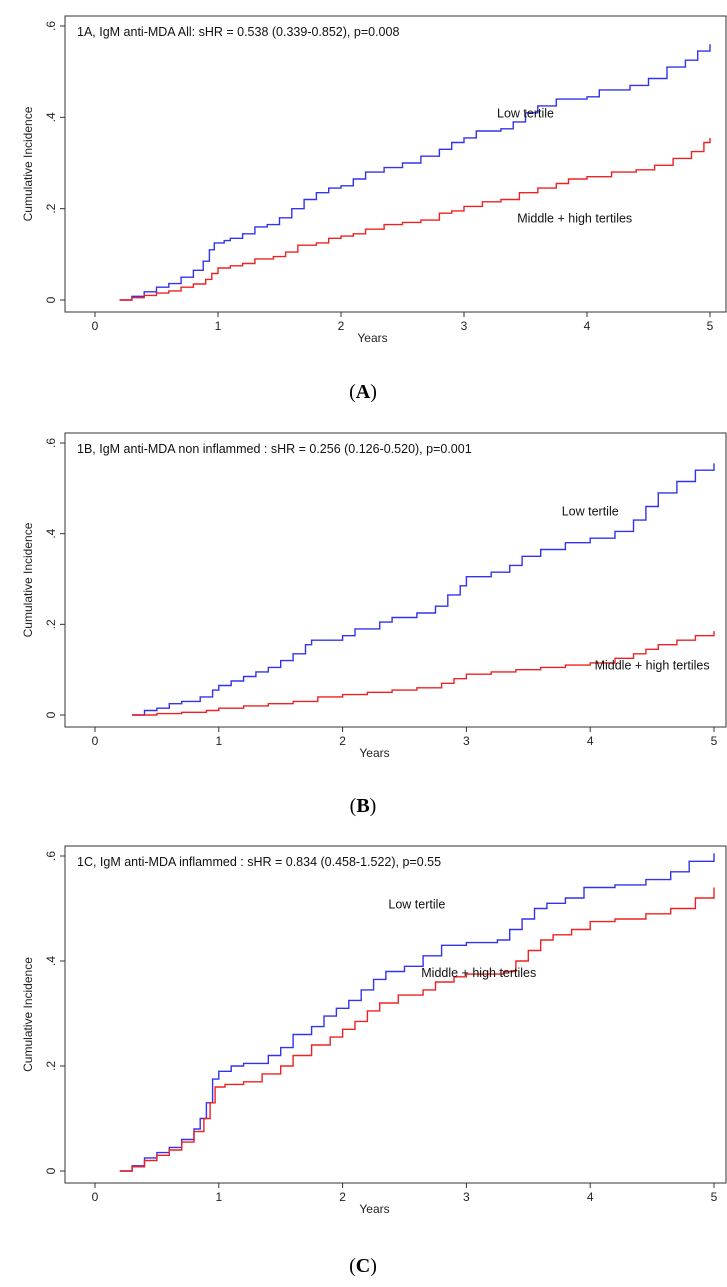 This screenshot has width=727, height=1287. I want to click on panel-caption: (C), so click(363, 1266).